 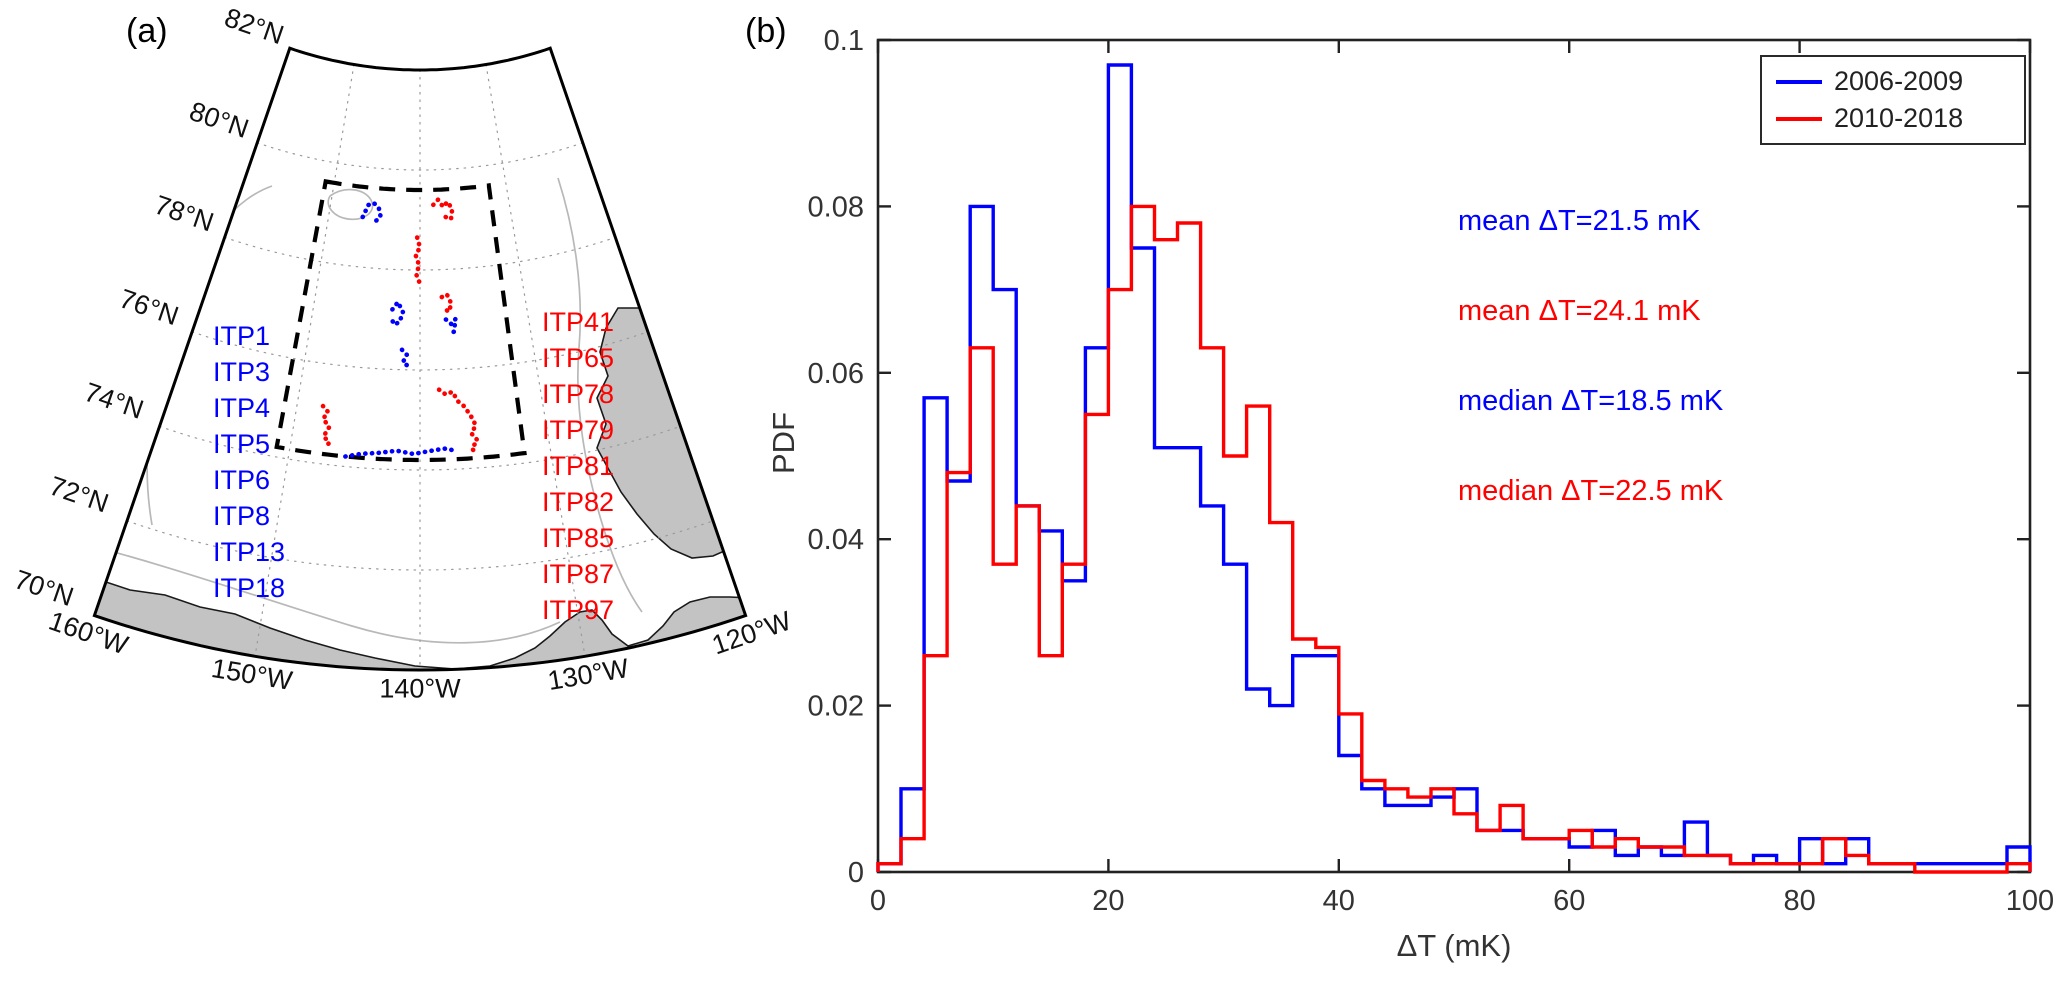 What do you see at coordinates (836, 207) in the screenshot?
I see `y-tick-label: 0.08` at bounding box center [836, 207].